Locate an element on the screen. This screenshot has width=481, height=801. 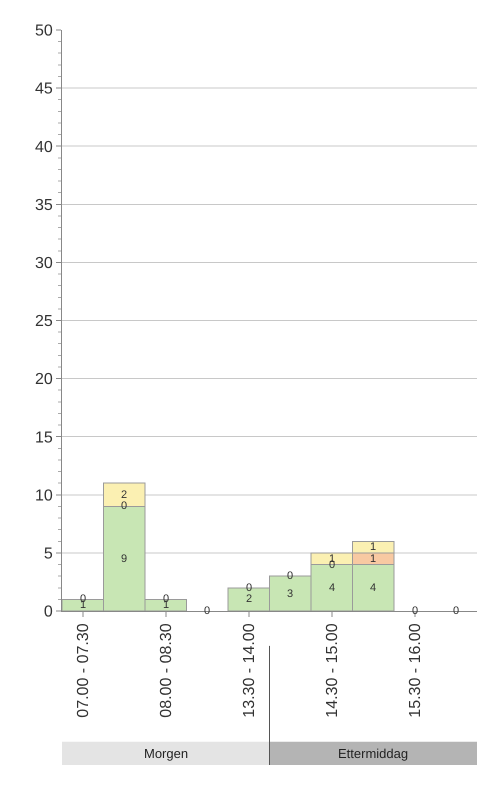
data-label: 9 is located at coordinates (124, 559).